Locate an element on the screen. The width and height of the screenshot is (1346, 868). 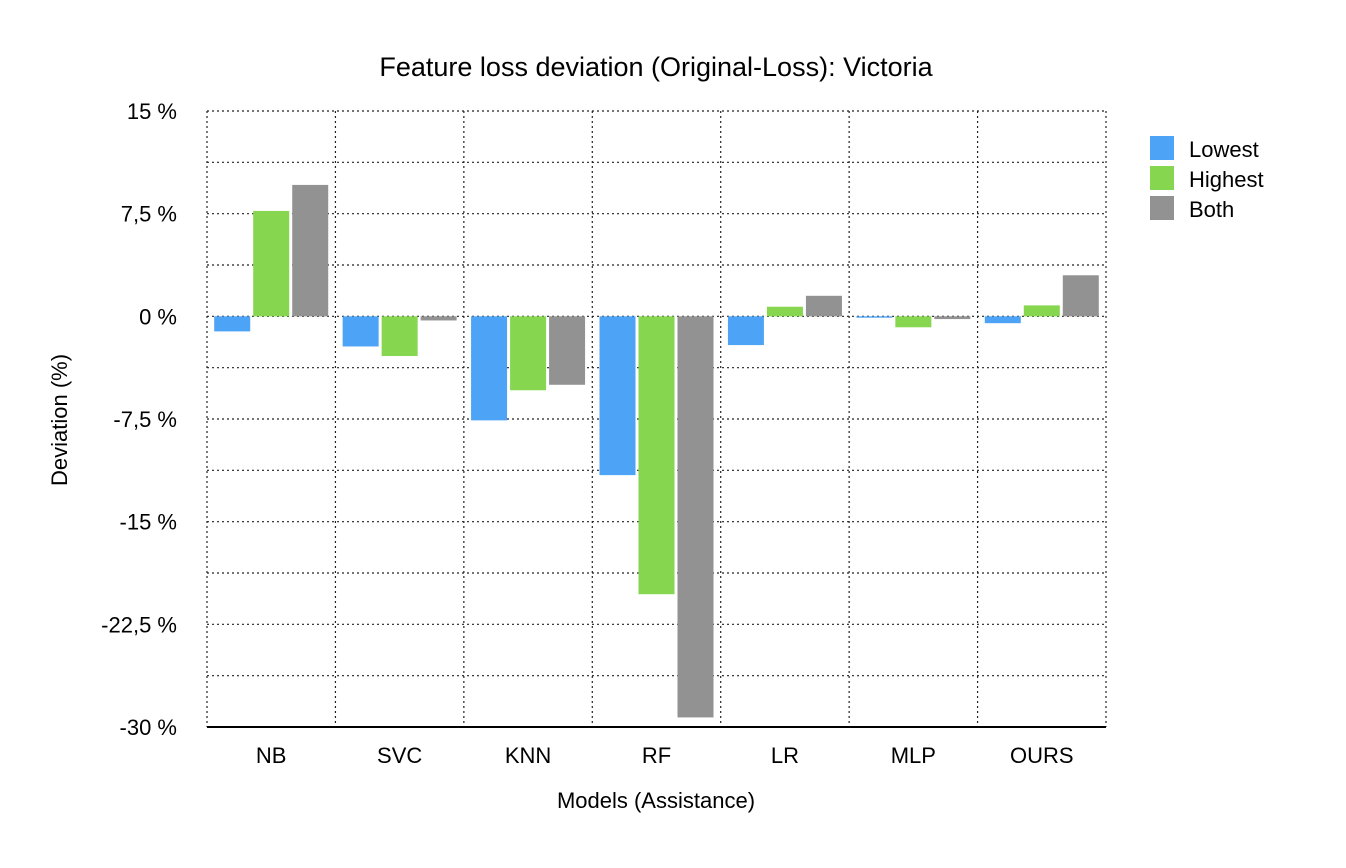
y-tick-label: 15 % is located at coordinates (152, 111).